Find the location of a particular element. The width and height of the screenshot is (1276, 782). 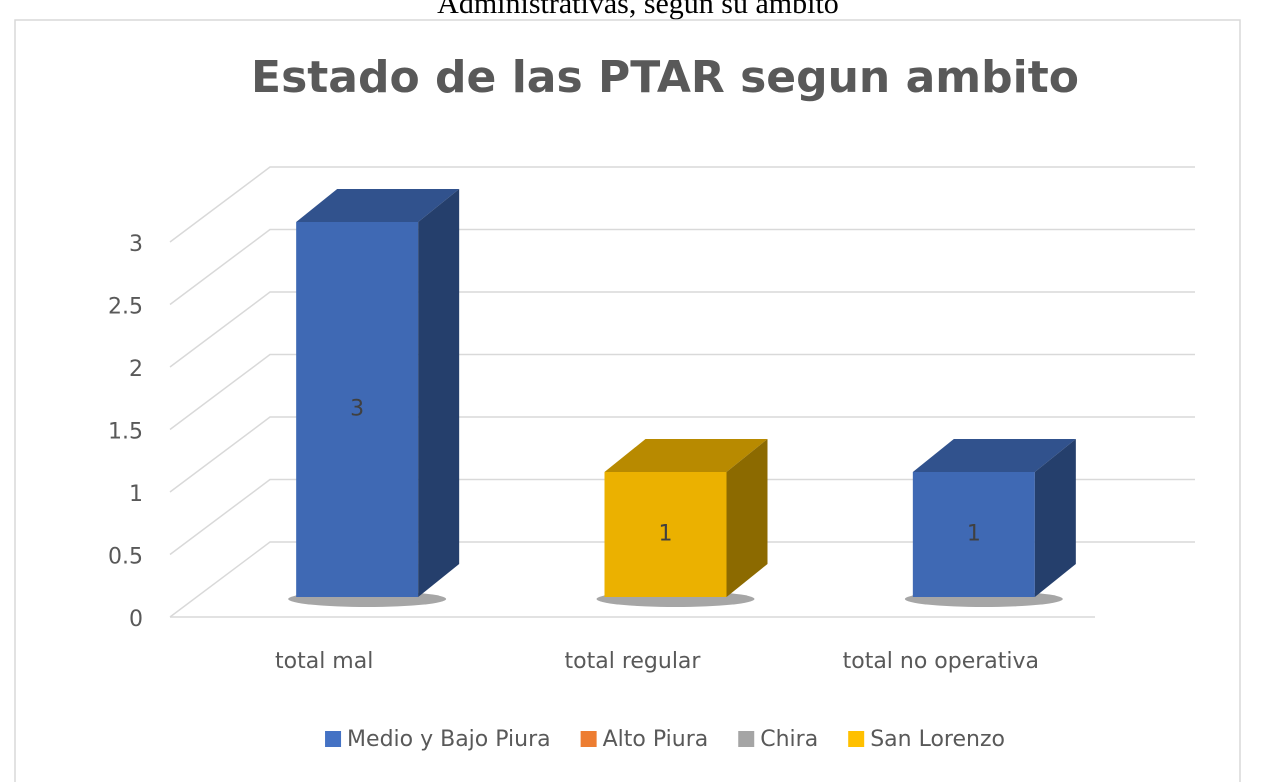

y-tick-label: 2 is located at coordinates (136, 369).